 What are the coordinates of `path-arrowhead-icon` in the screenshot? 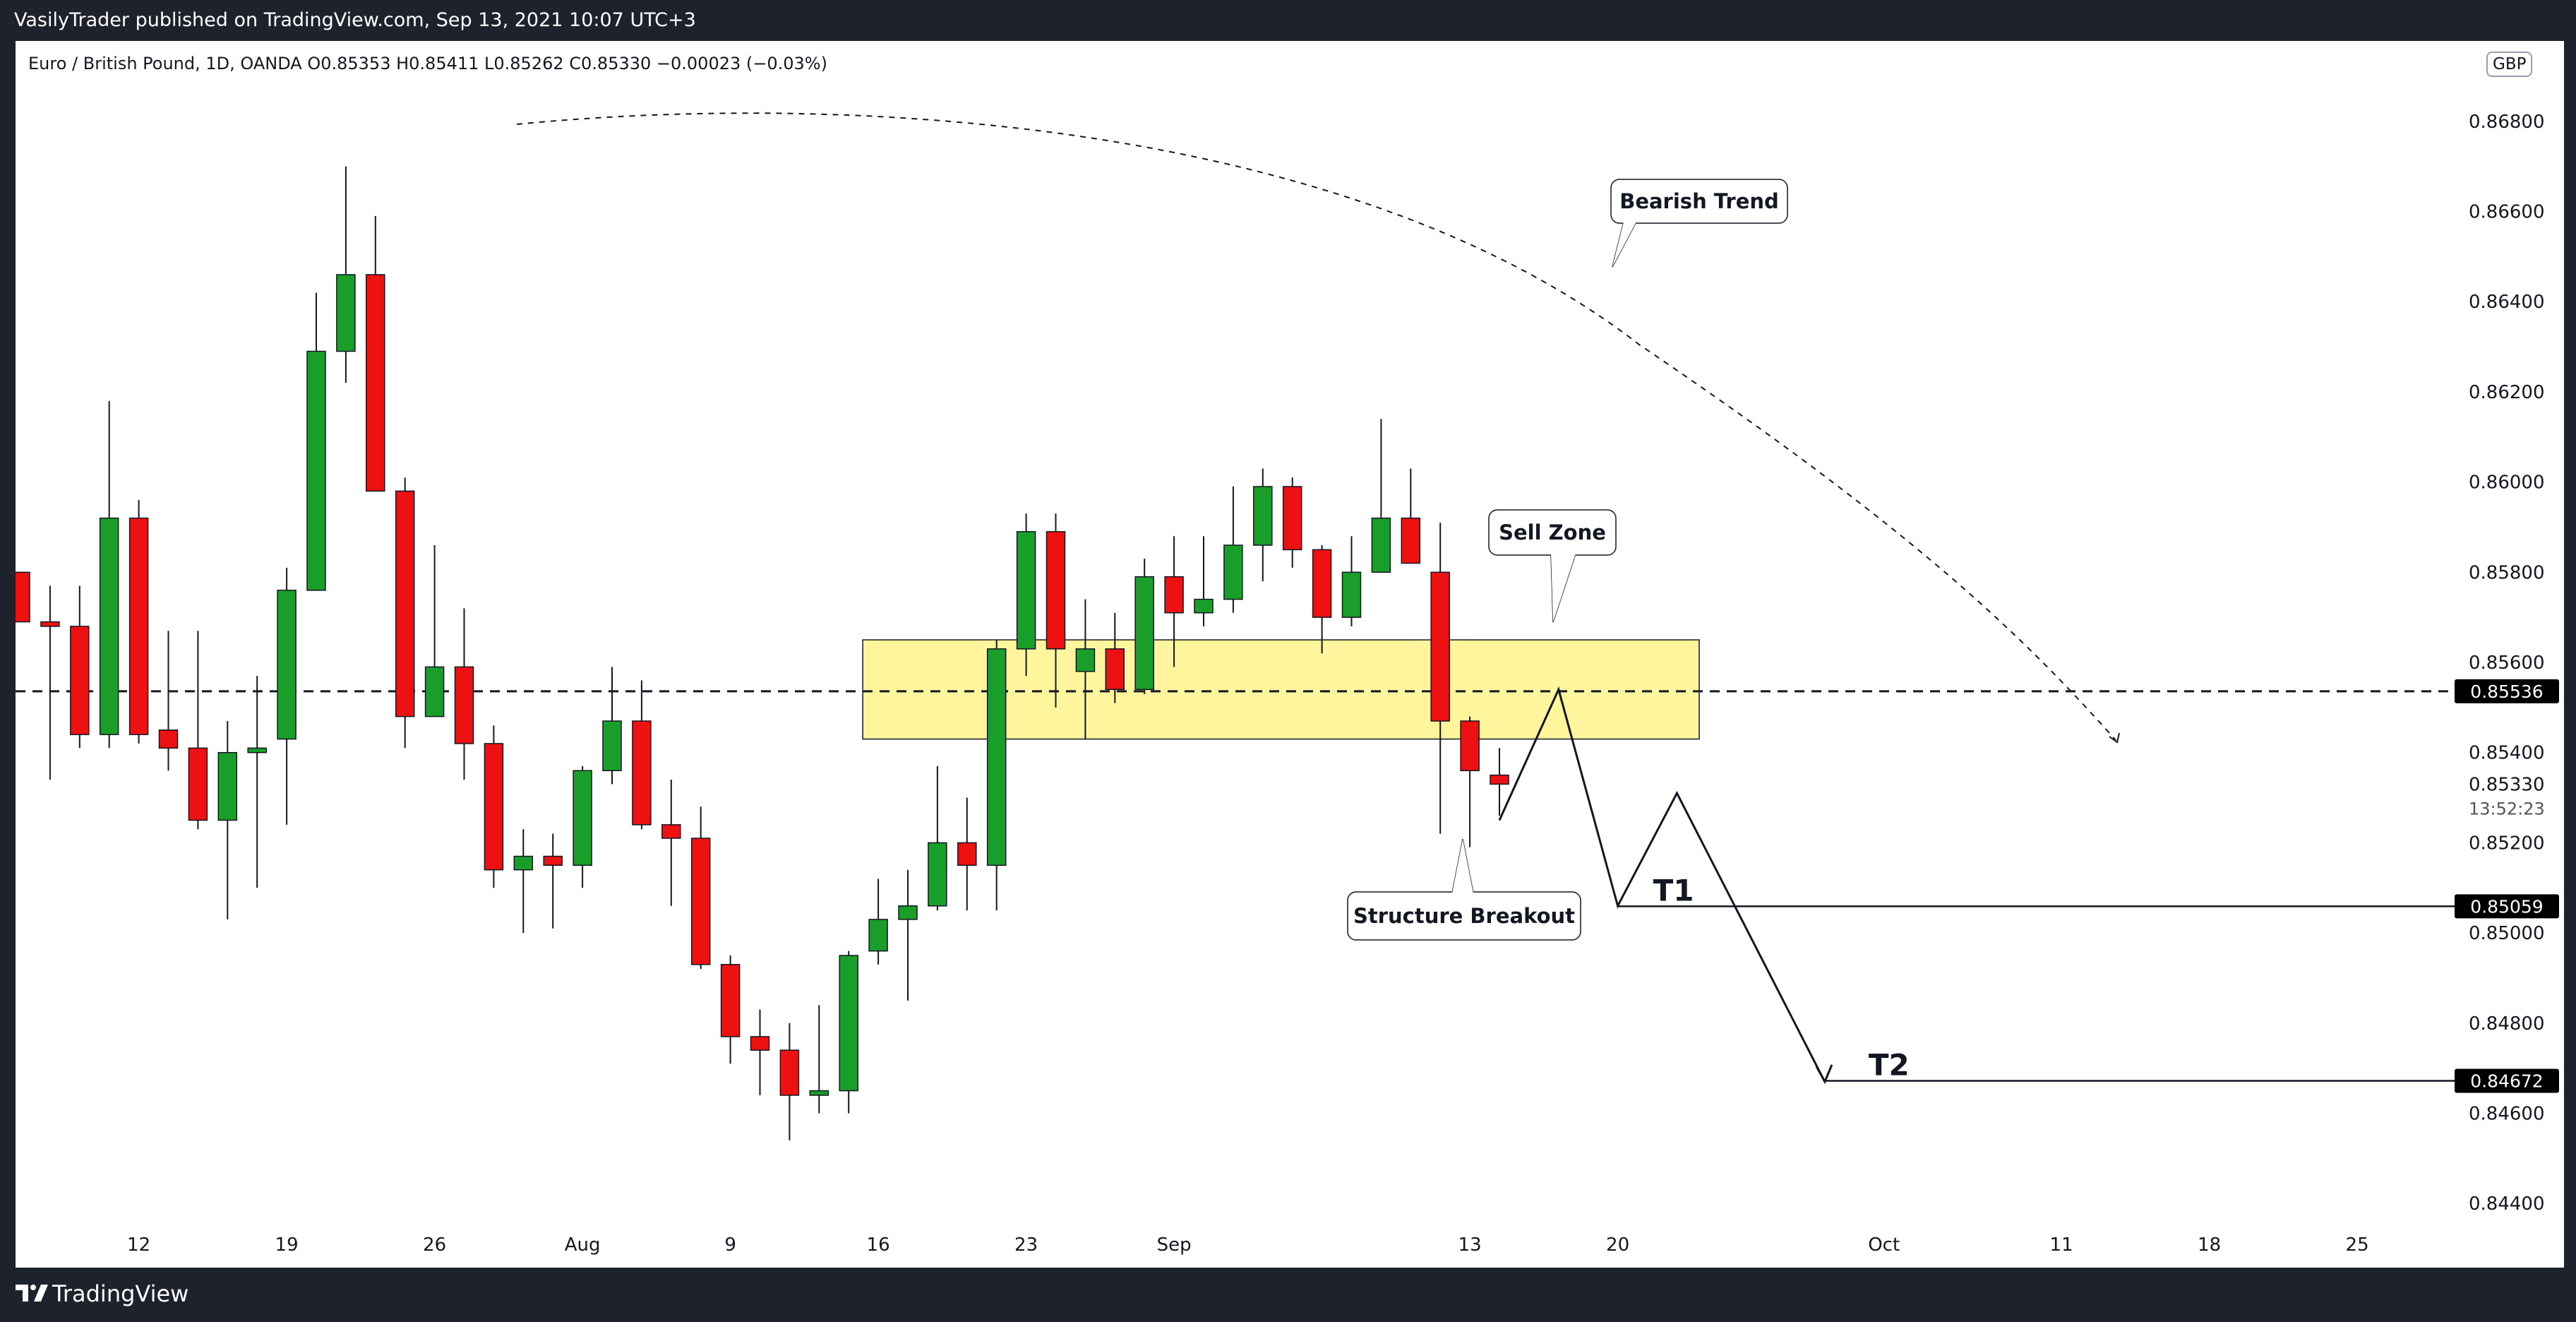 It's located at (1824, 1075).